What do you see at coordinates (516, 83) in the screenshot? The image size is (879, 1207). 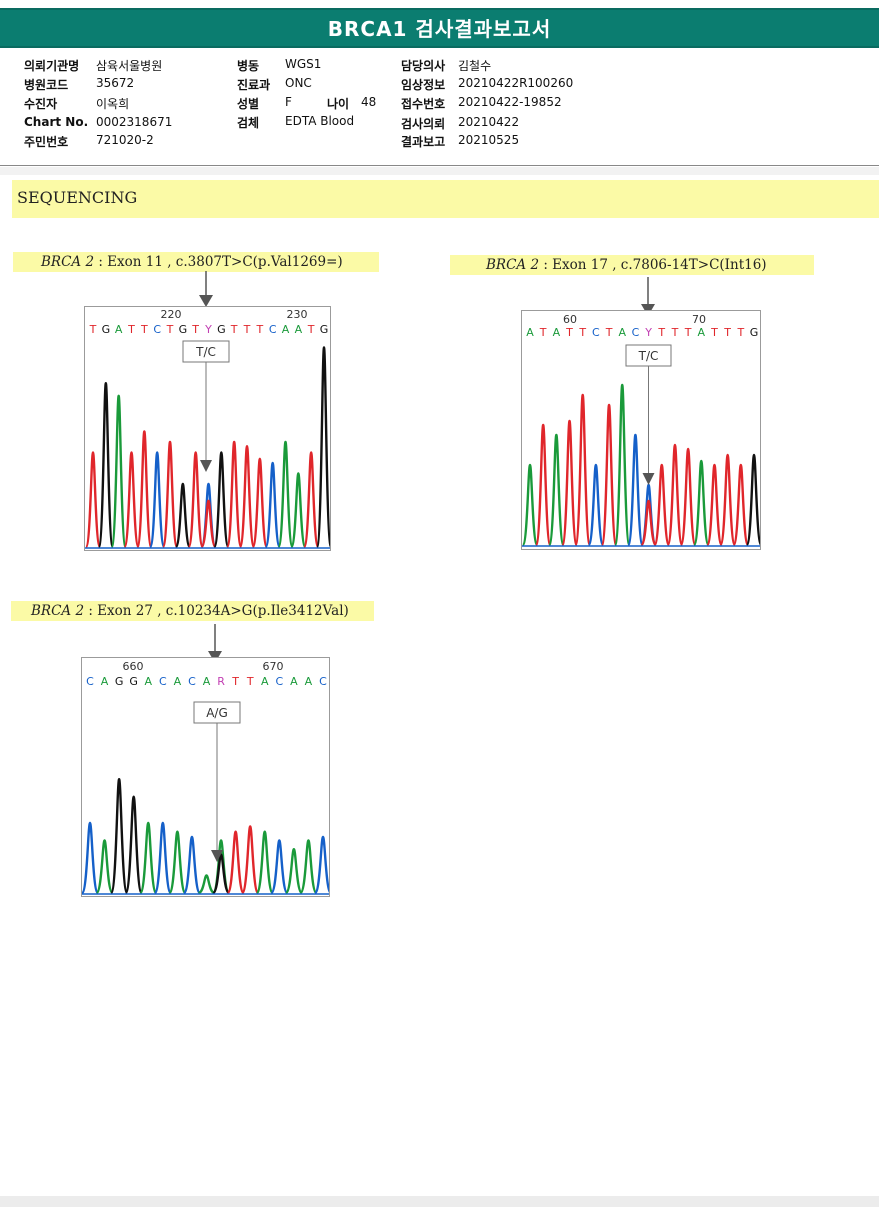 I see `field-clinical-info-value: 20210422R100260` at bounding box center [516, 83].